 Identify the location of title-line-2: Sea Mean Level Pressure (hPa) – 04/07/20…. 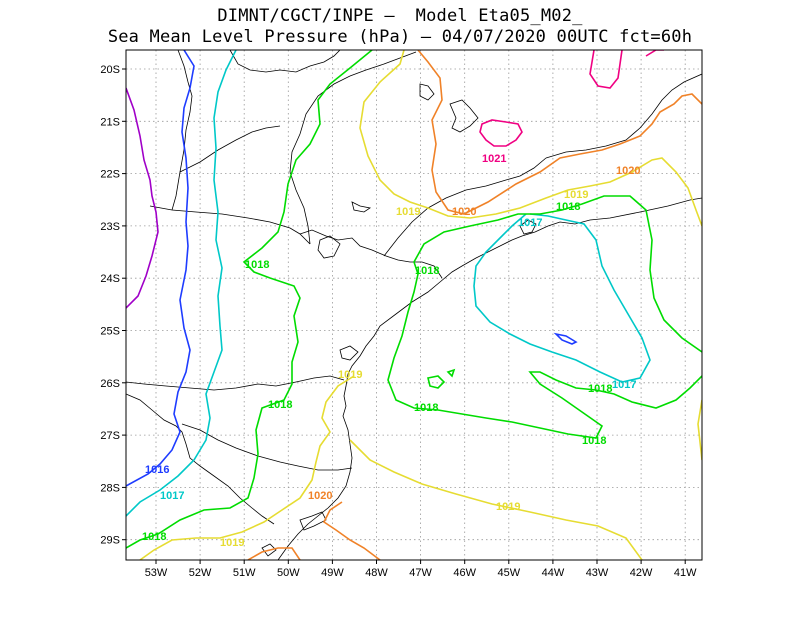
(400, 37).